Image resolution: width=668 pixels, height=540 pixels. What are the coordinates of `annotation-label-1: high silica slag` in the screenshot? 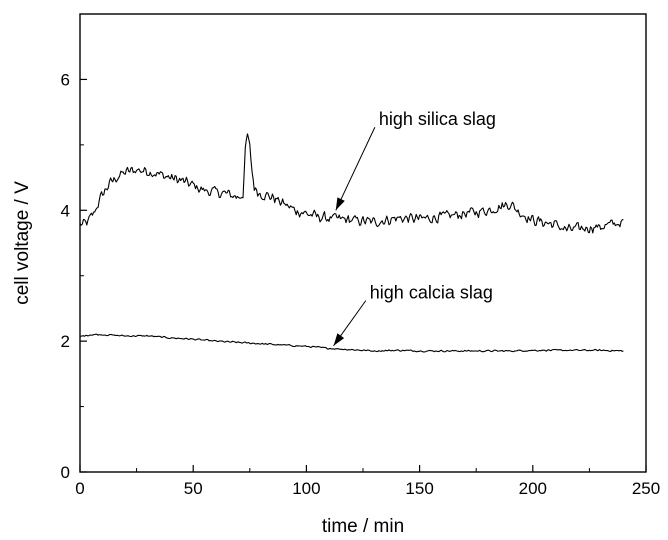 It's located at (437, 119).